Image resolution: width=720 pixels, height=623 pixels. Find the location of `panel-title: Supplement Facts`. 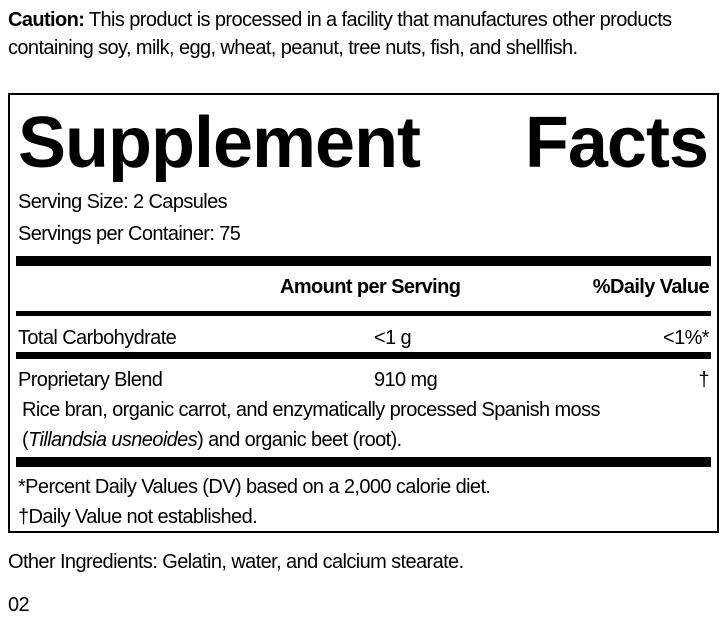

panel-title: Supplement Facts is located at coordinates (363, 143).